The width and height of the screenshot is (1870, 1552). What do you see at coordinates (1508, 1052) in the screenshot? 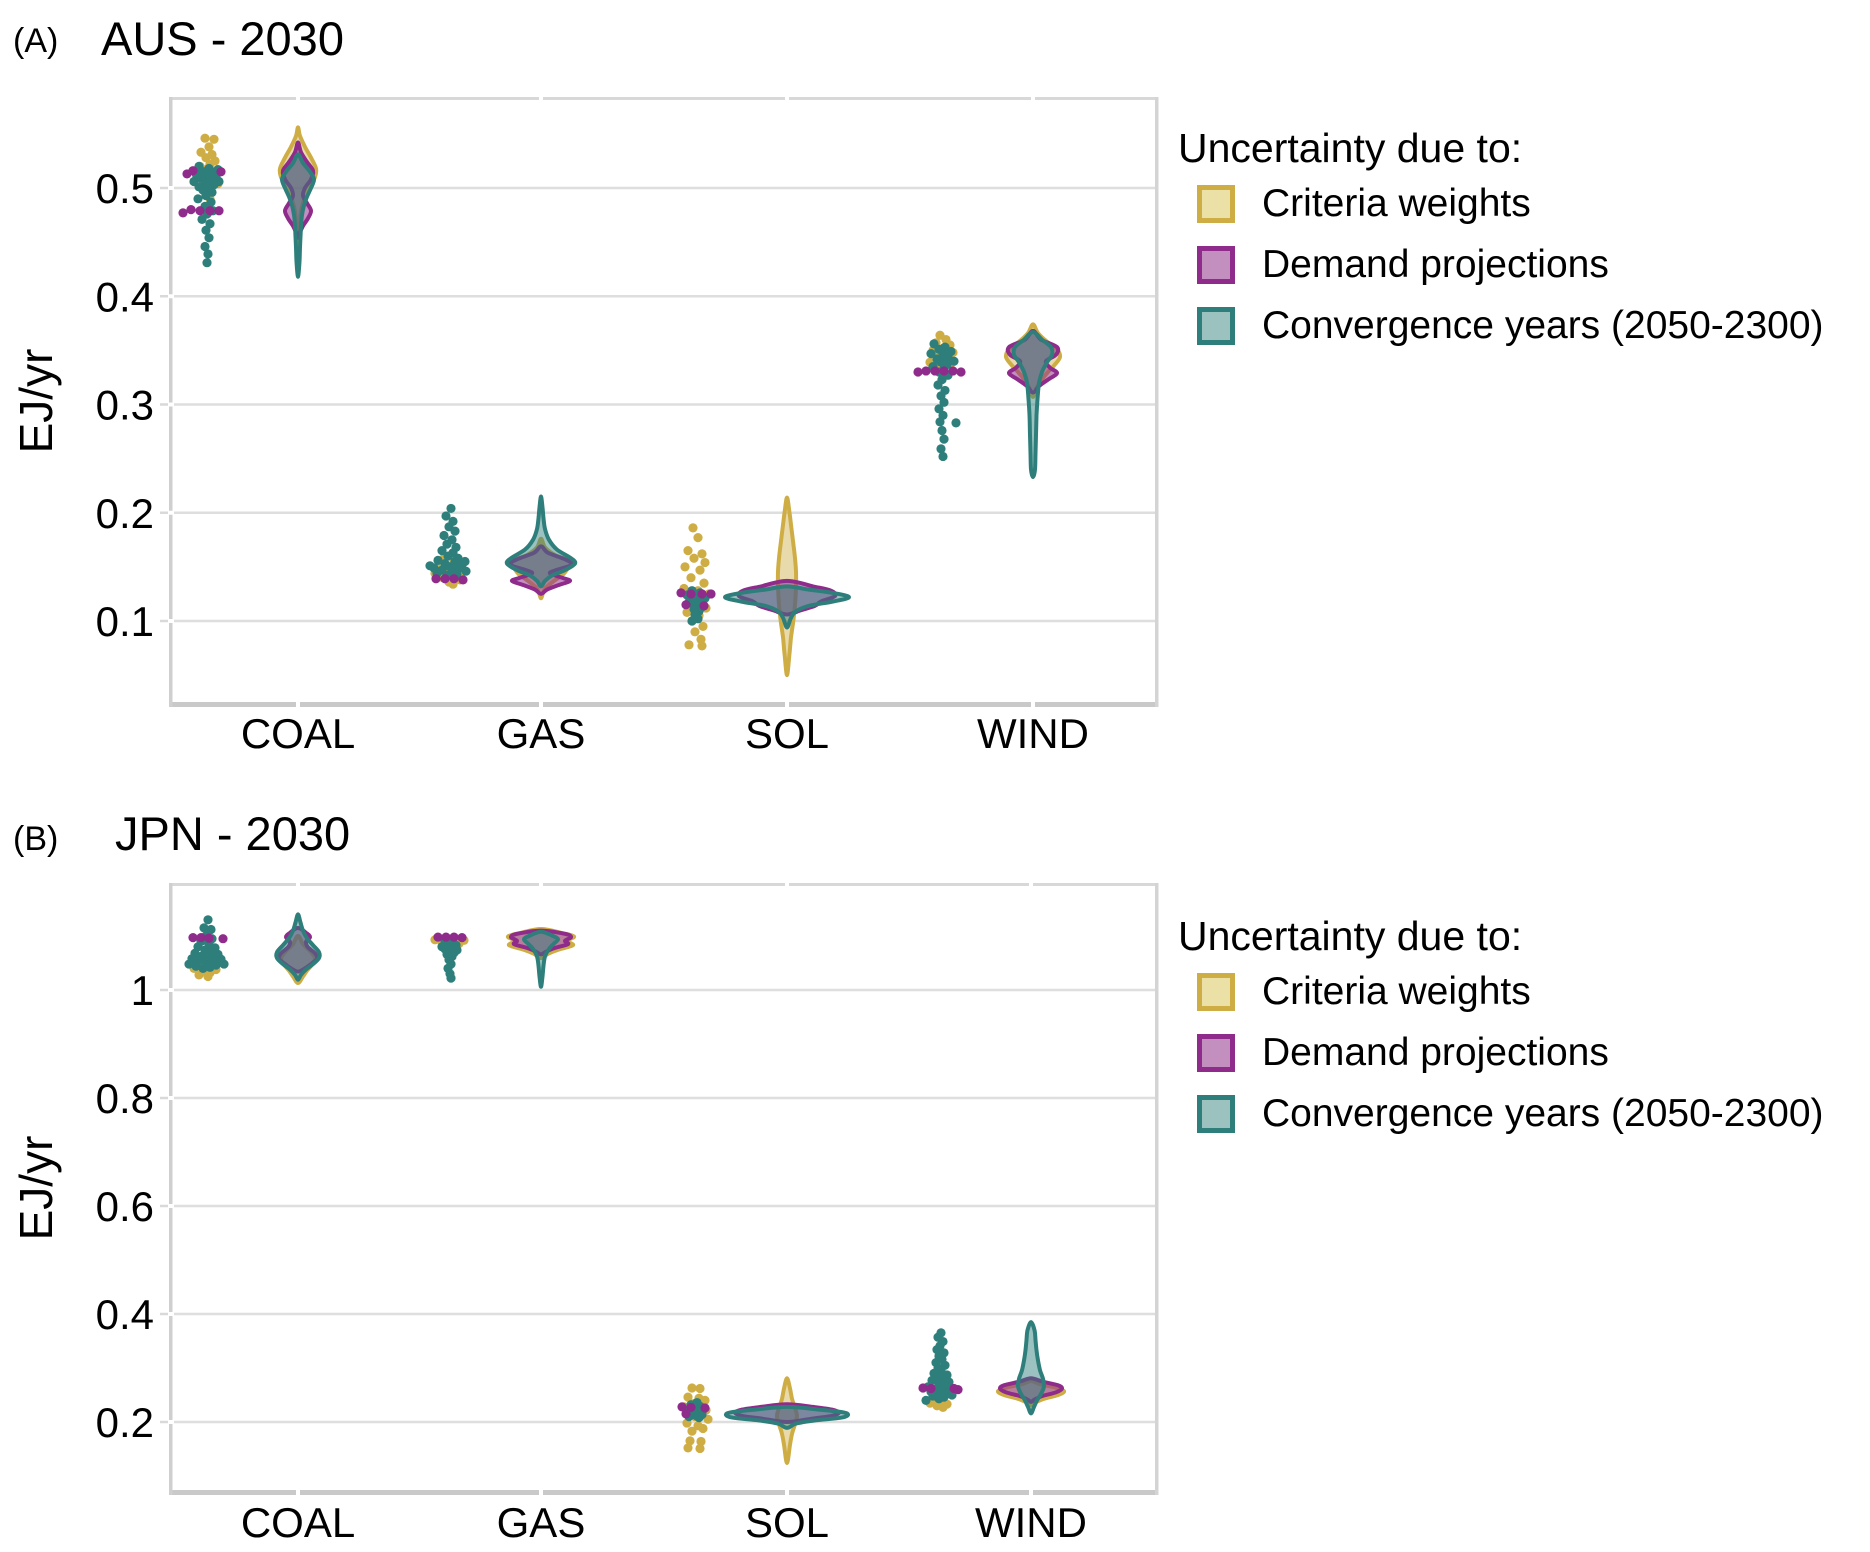
I see `legend-item-demand-projections: Demand projections` at bounding box center [1508, 1052].